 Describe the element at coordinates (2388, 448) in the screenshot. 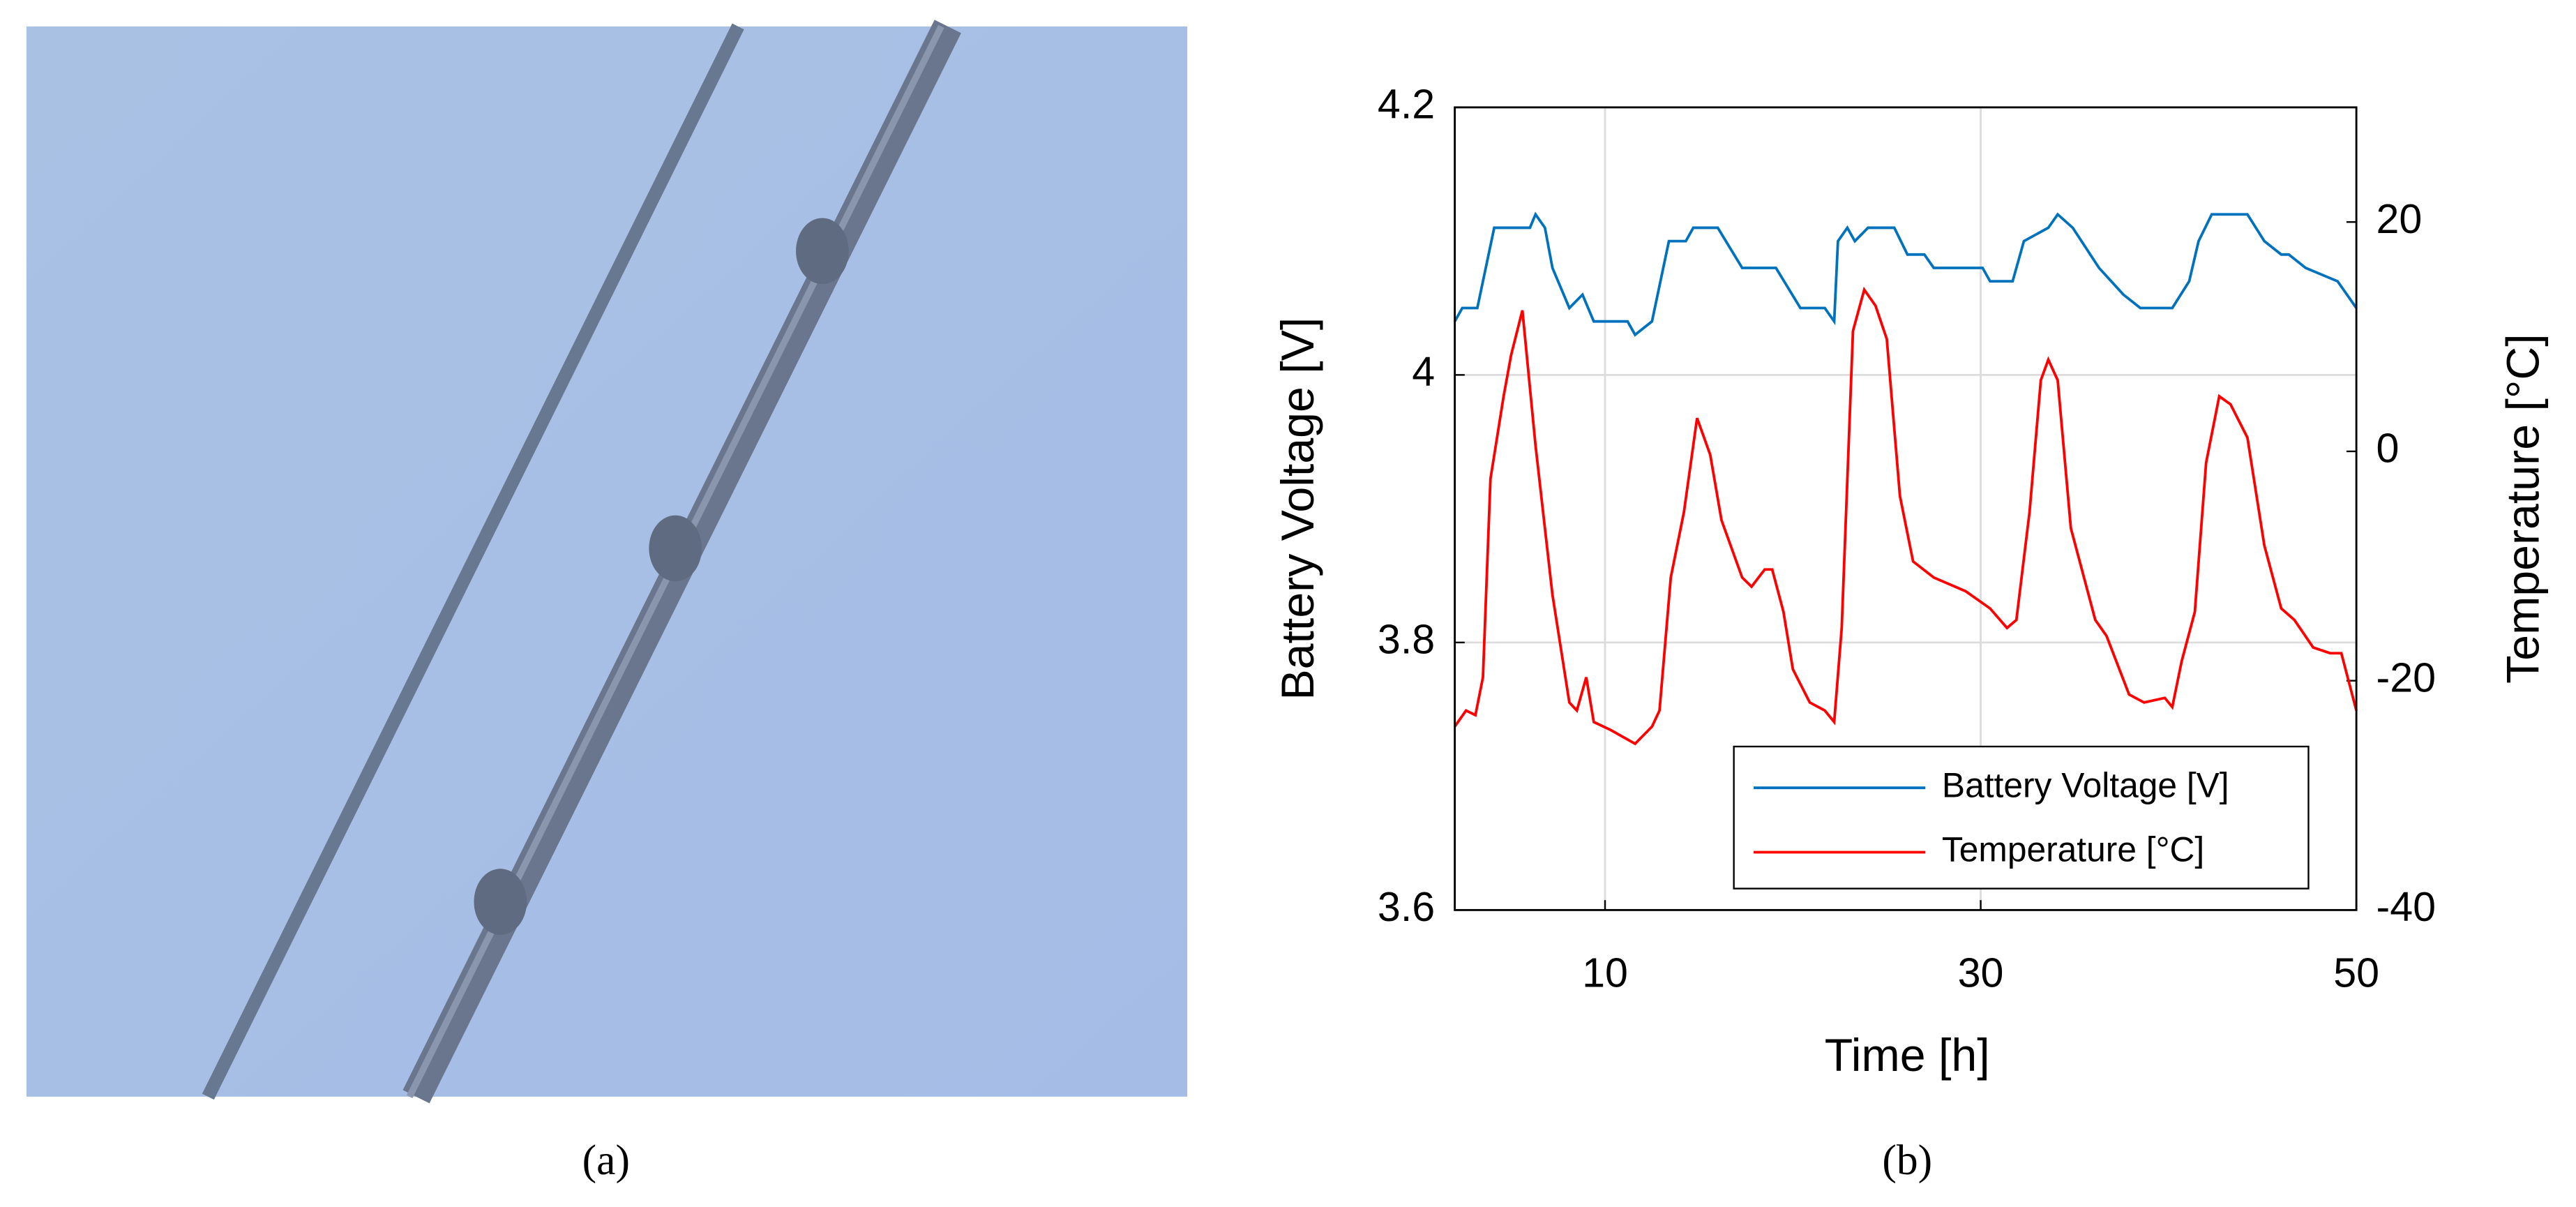

I see `y2-tick-label: 0` at that location.